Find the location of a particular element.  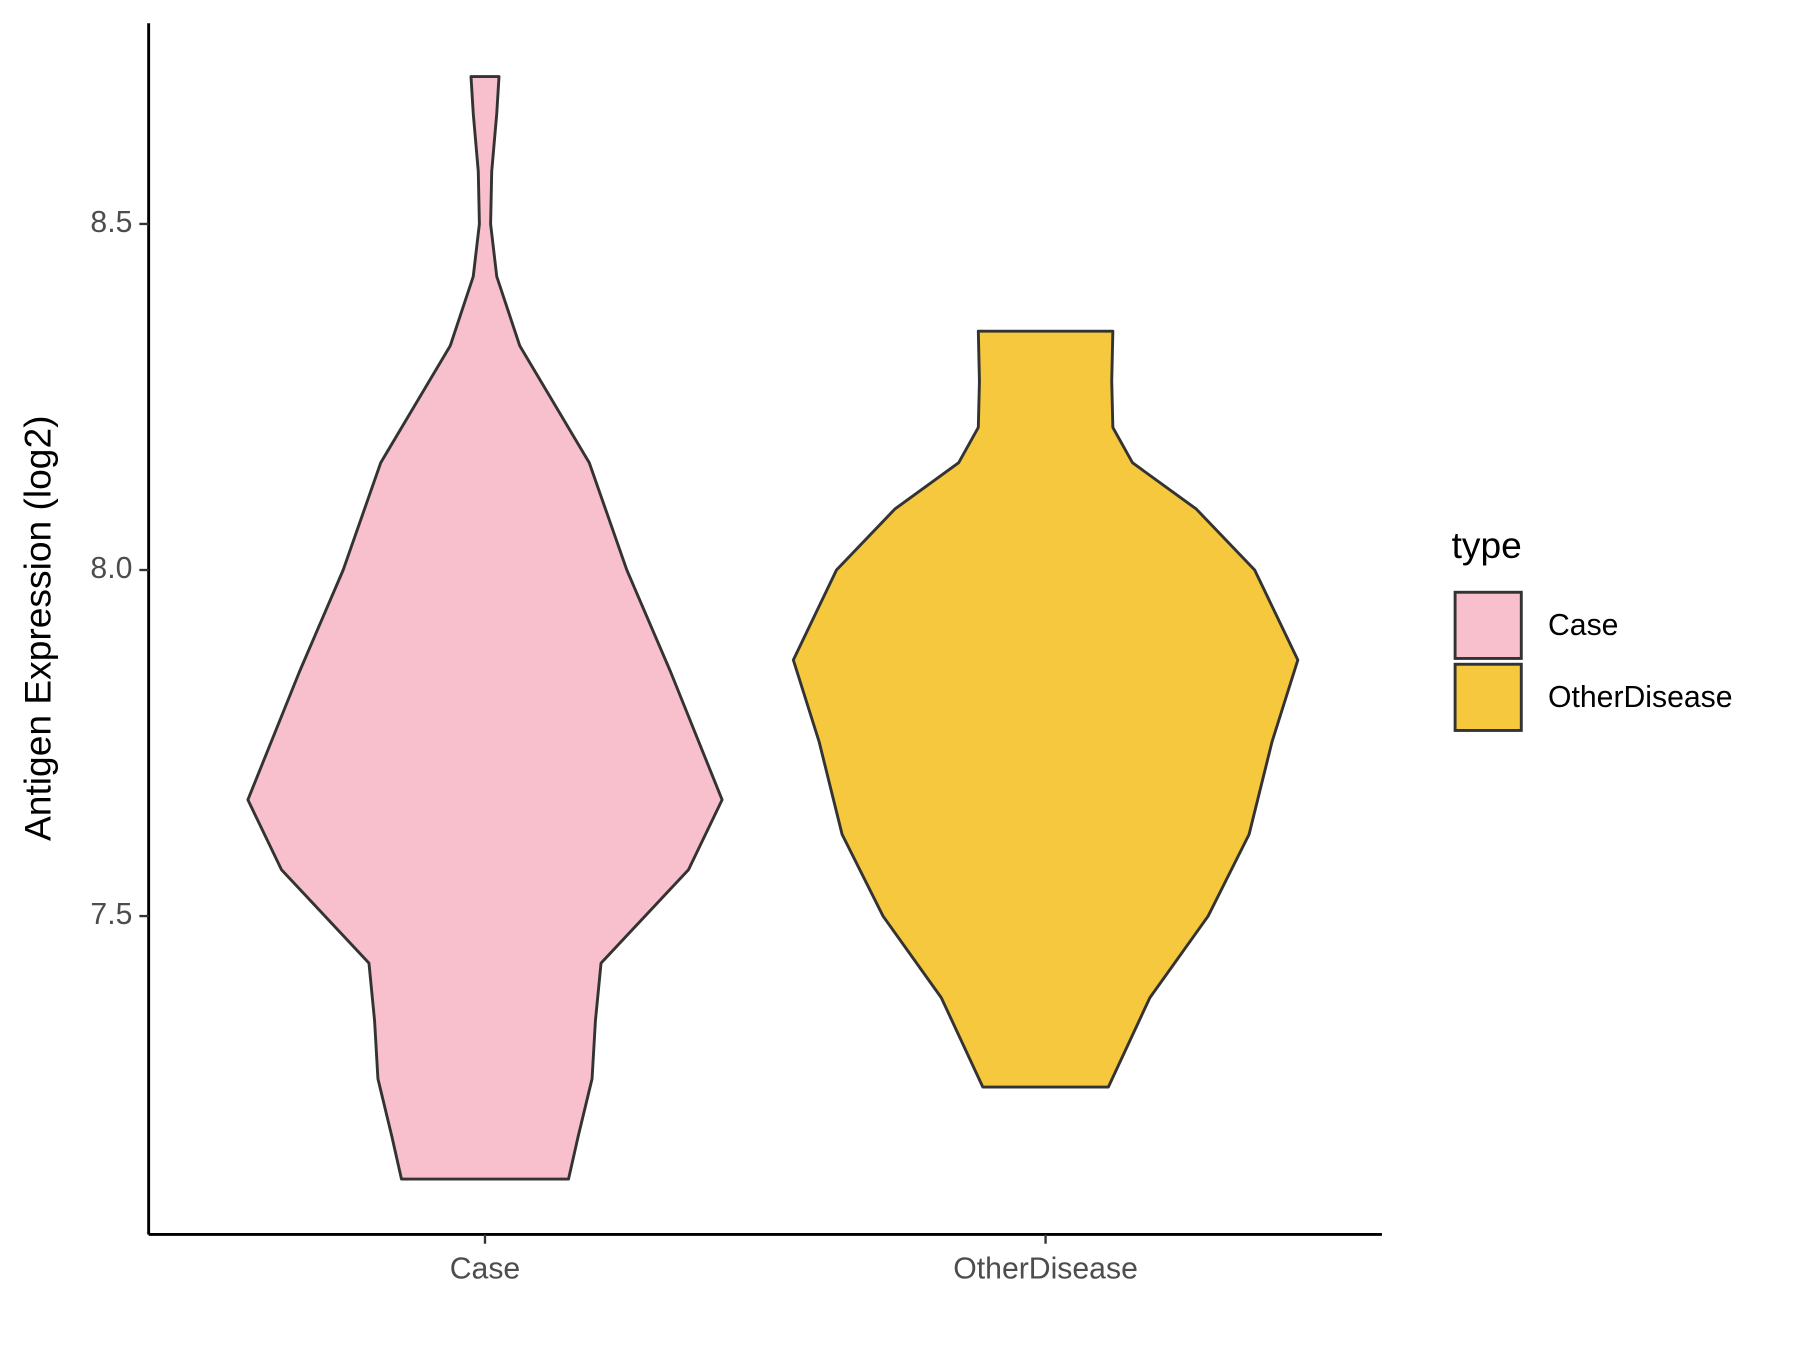

legend-label: OtherDisease is located at coordinates (1640, 697).